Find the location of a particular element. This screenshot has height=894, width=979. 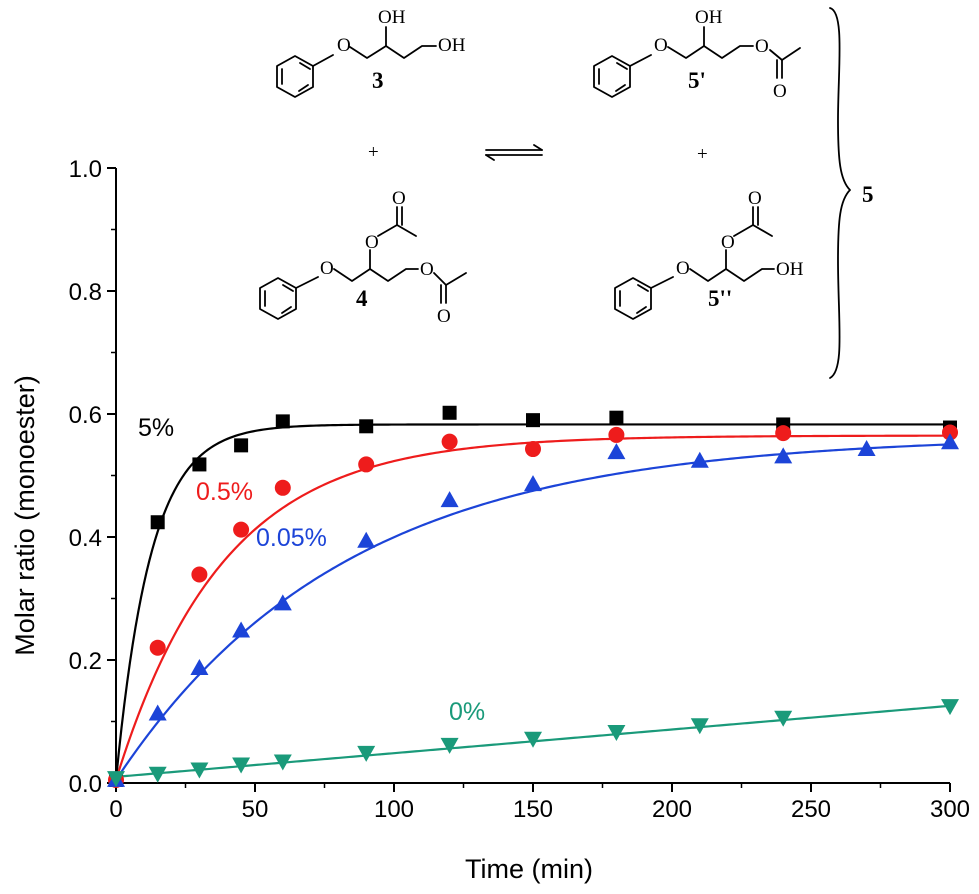

x-tick-label: 300 is located at coordinates (950, 809).